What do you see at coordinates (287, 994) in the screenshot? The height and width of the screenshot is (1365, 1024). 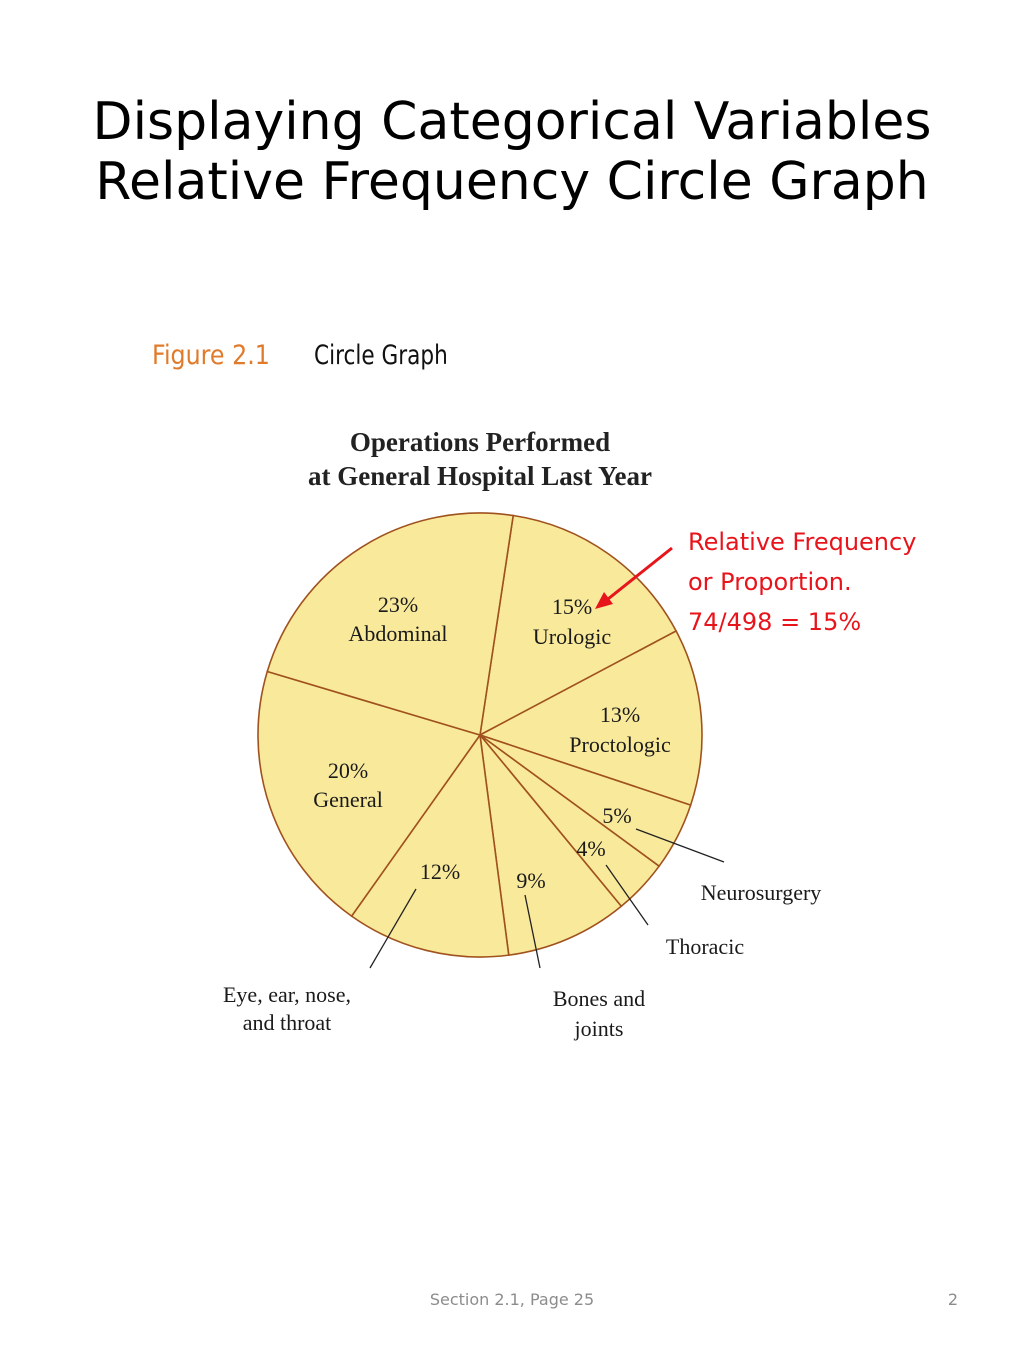 I see `label-ent-line1: Eye, ear, nose,` at bounding box center [287, 994].